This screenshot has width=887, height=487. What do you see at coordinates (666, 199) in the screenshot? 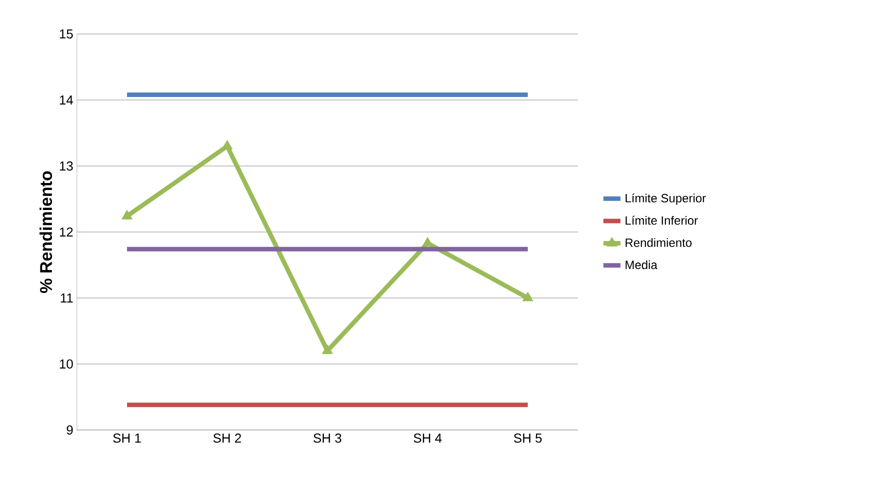
I see `legend-label: Límite Superior` at bounding box center [666, 199].